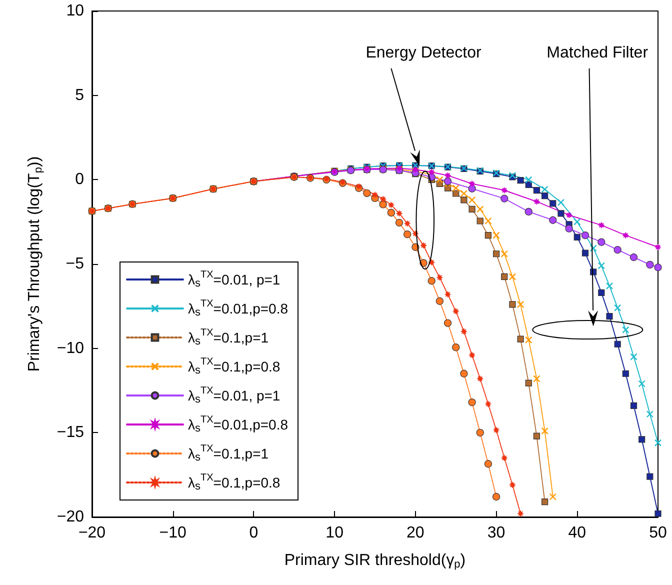  What do you see at coordinates (75, 264) in the screenshot?
I see `y-tick-label: −5` at bounding box center [75, 264].